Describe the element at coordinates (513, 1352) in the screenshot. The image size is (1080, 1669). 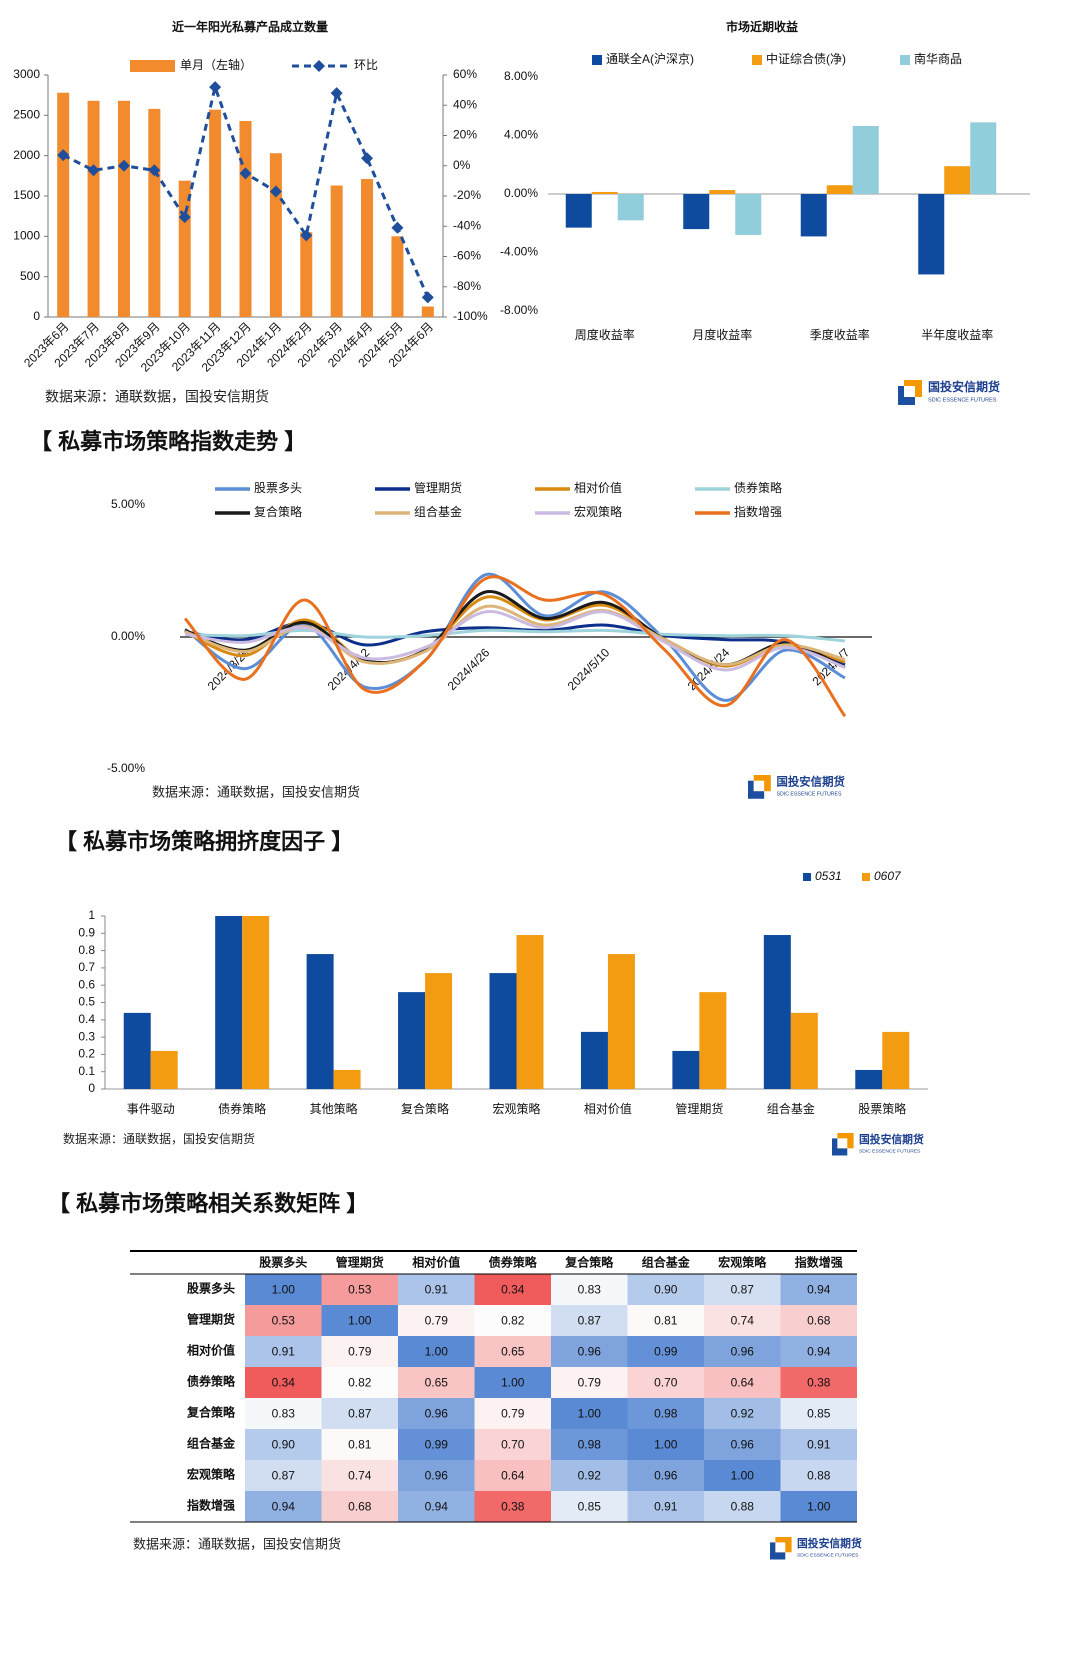
I see `cell-value: 0.65` at that location.